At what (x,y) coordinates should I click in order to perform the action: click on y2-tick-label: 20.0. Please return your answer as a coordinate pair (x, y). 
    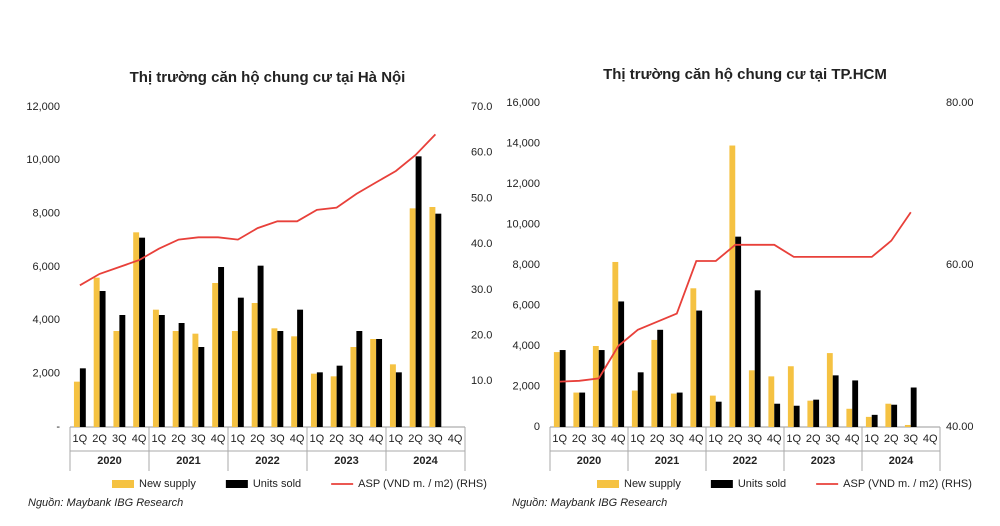
    Looking at the image, I should click on (481, 335).